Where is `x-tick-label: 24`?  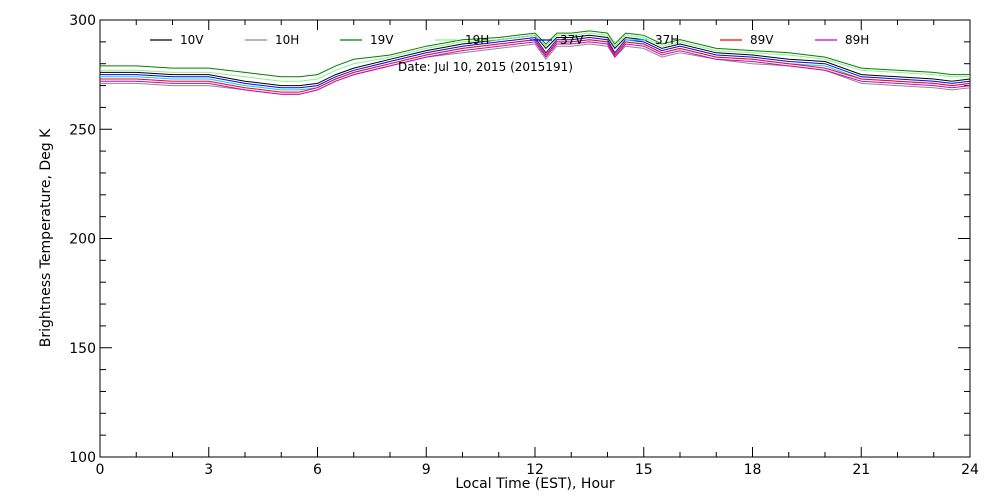
x-tick-label: 24 is located at coordinates (970, 470).